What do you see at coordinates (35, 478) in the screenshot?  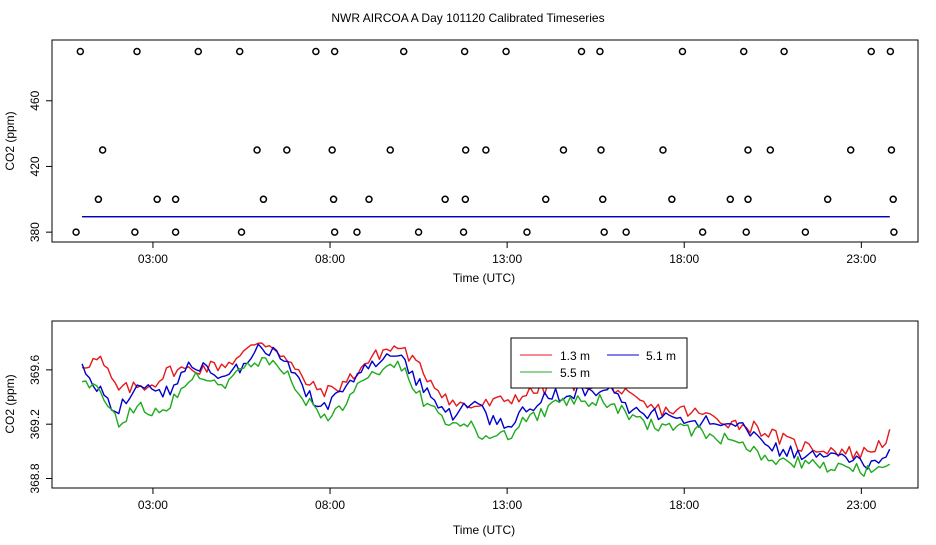 I see `bottom-y-tick-label: 368.8` at bounding box center [35, 478].